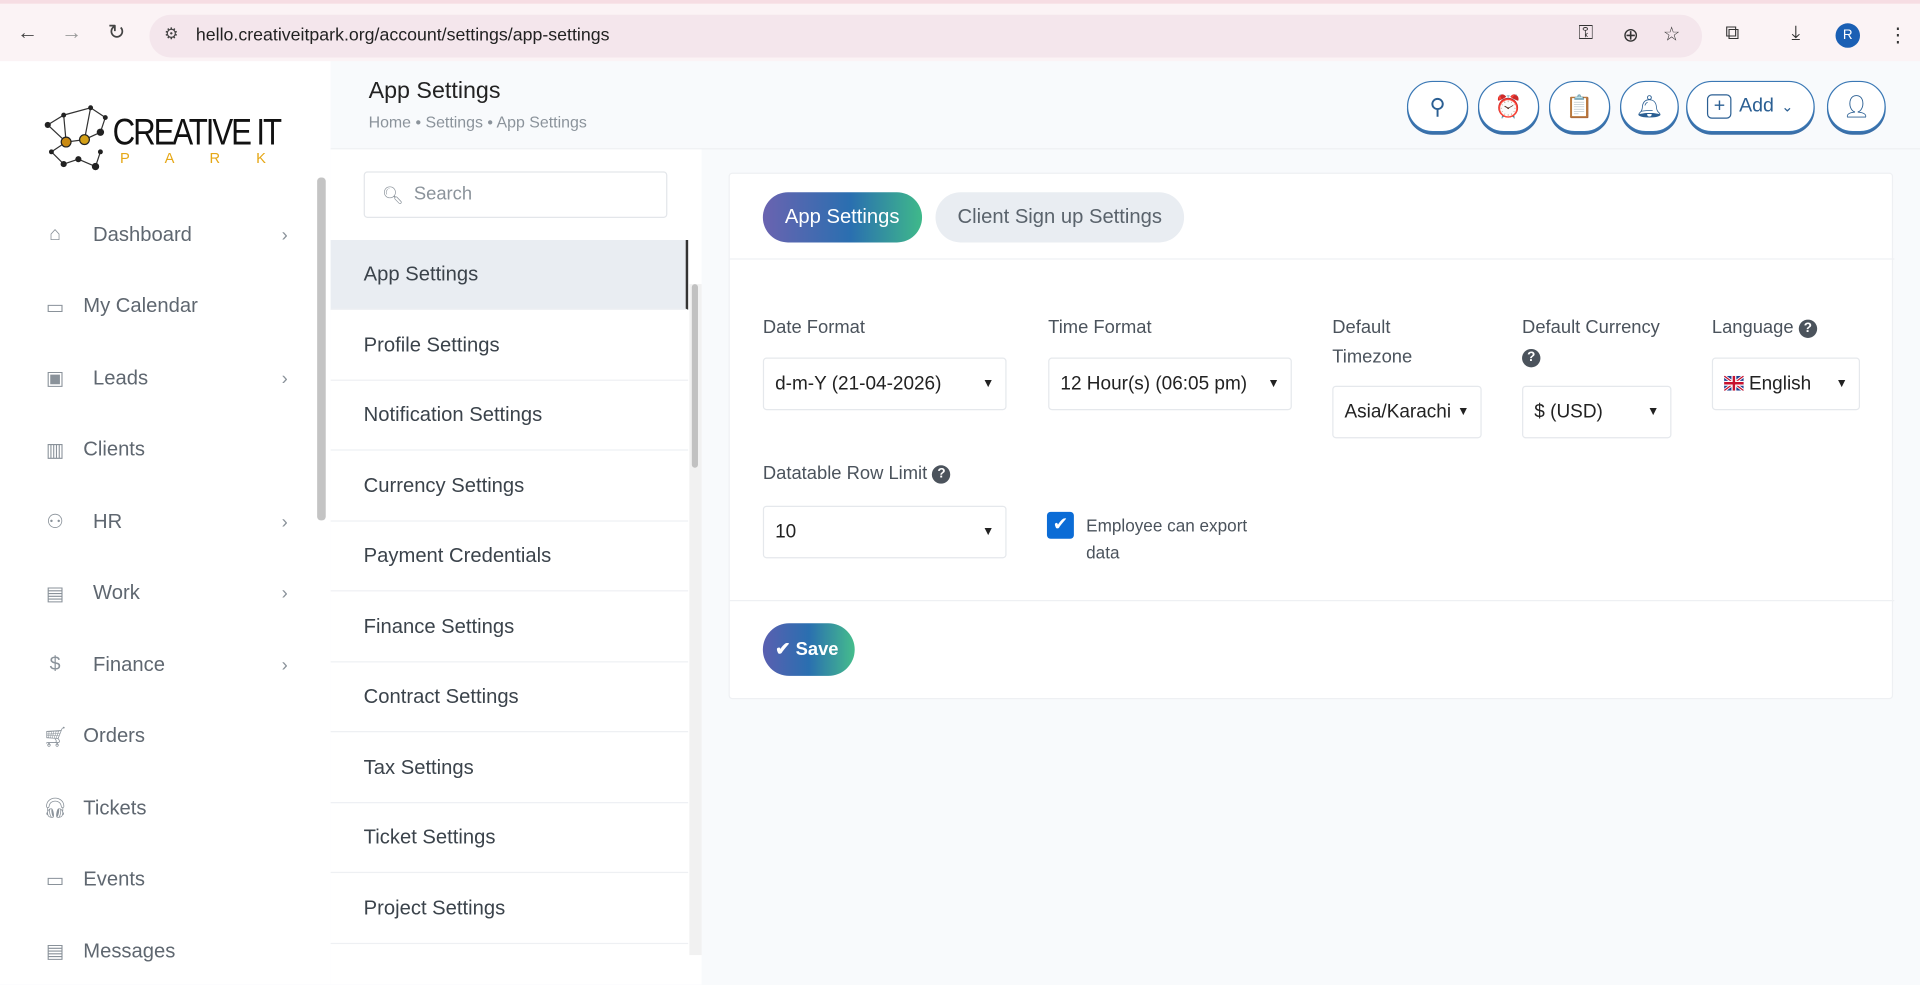  Describe the element at coordinates (197, 133) in the screenshot. I see `logo-text: CREATIVE IT` at that location.